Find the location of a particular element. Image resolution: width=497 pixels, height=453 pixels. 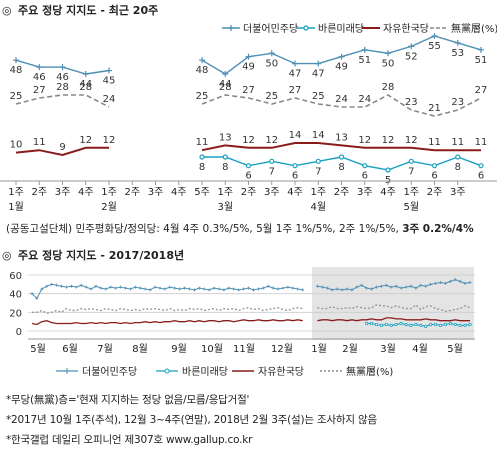

bottom-month-label: 11월 is located at coordinates (244, 349).